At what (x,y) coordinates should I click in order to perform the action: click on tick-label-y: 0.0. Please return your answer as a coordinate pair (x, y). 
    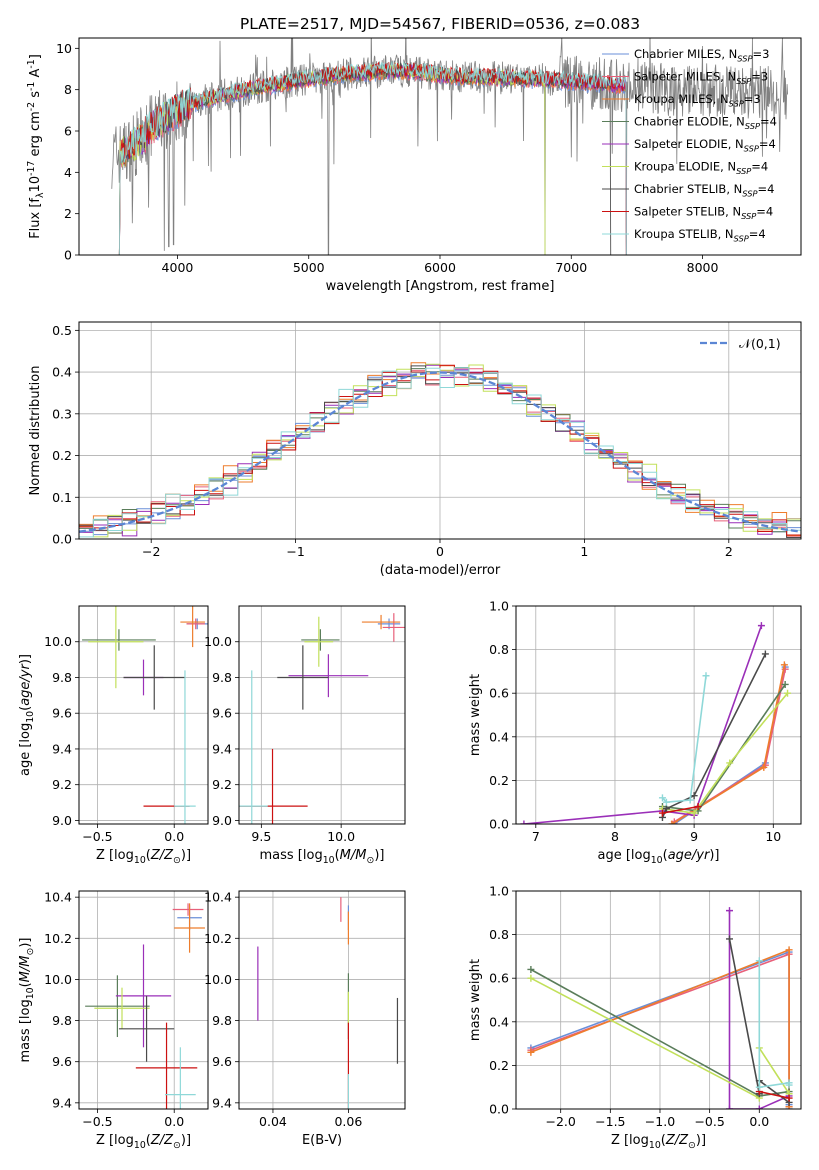
    Looking at the image, I should click on (62, 539).